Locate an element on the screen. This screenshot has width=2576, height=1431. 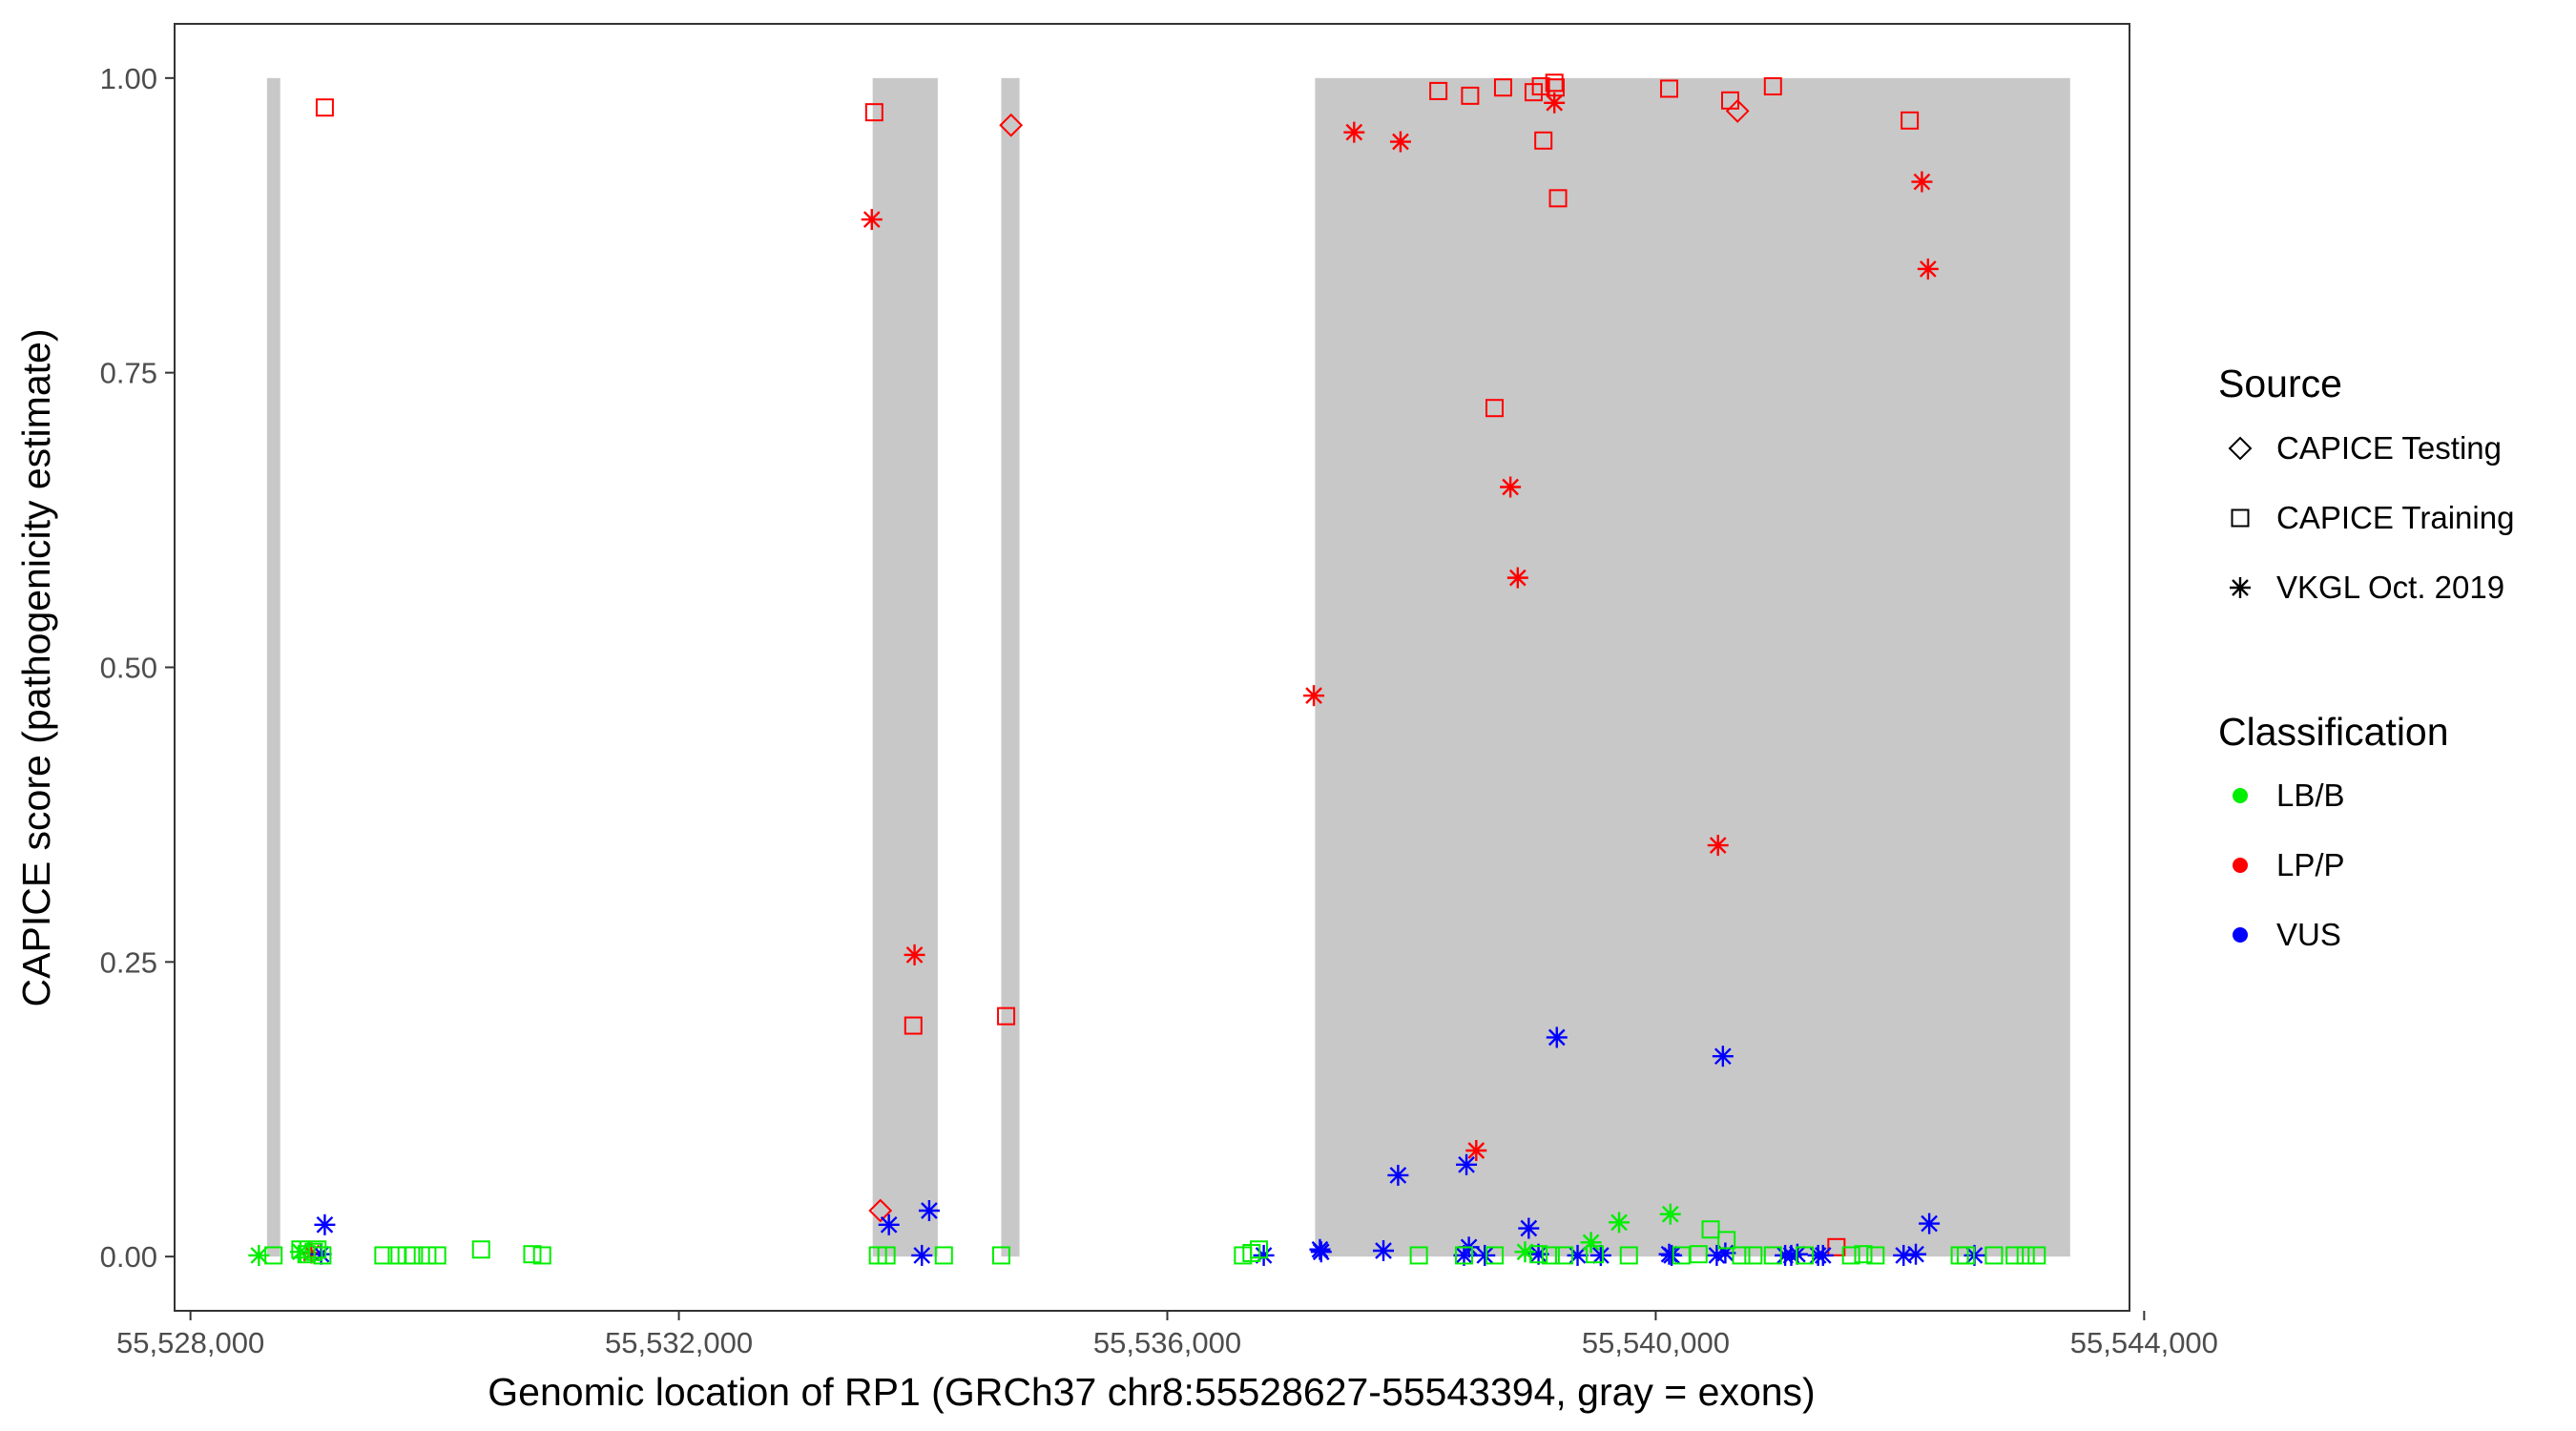
x-tick-label: 55,536,000 is located at coordinates (1167, 1342).